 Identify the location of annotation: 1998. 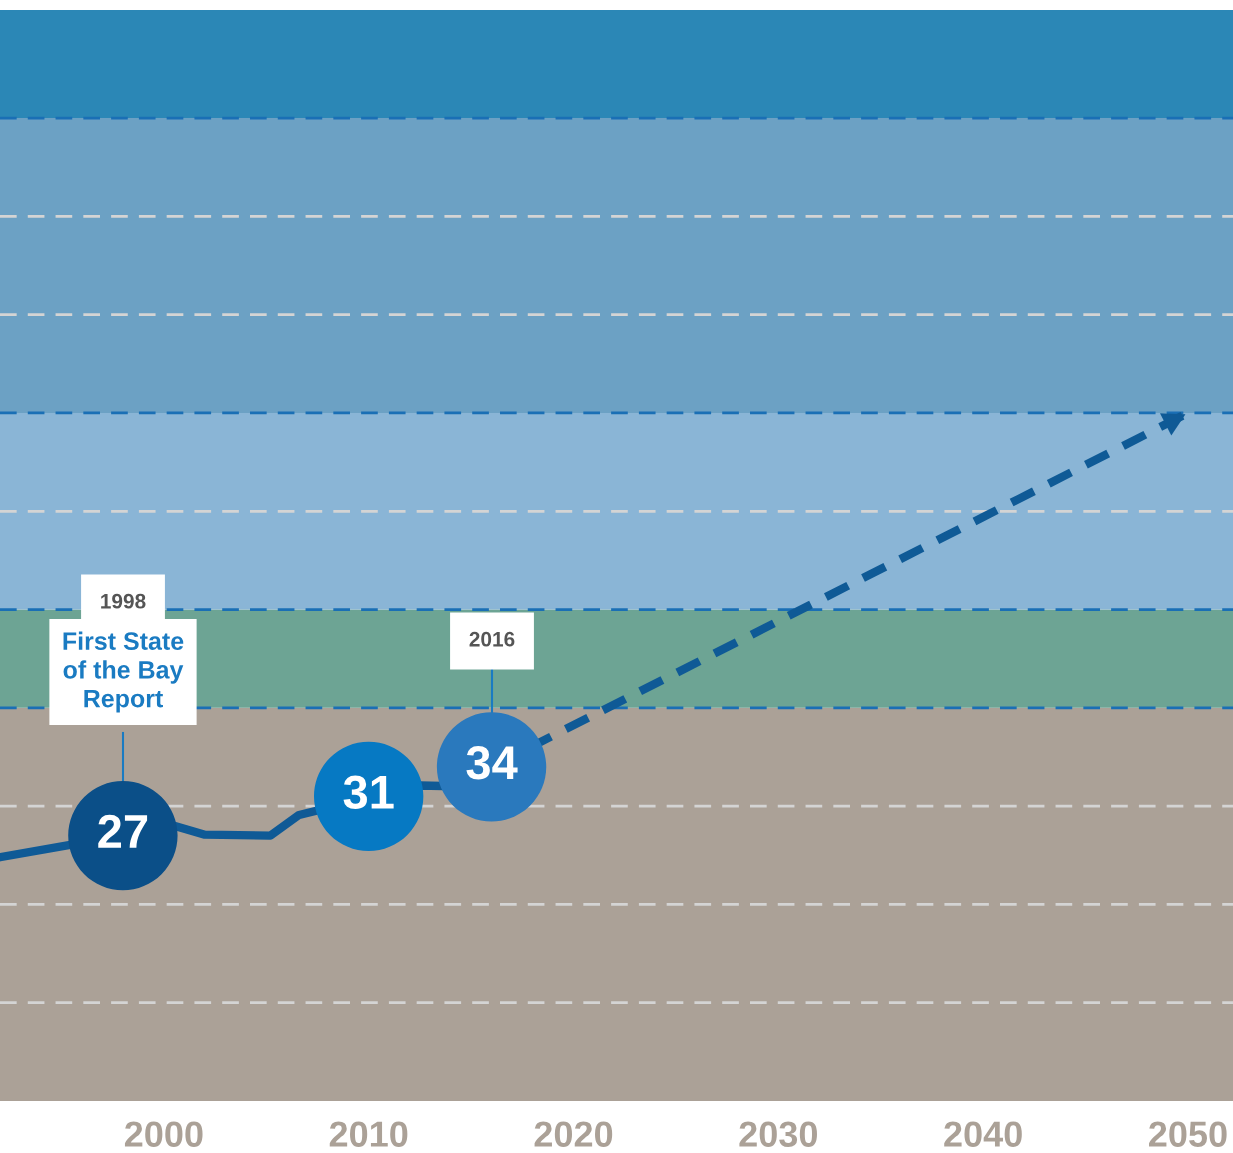
(123, 601).